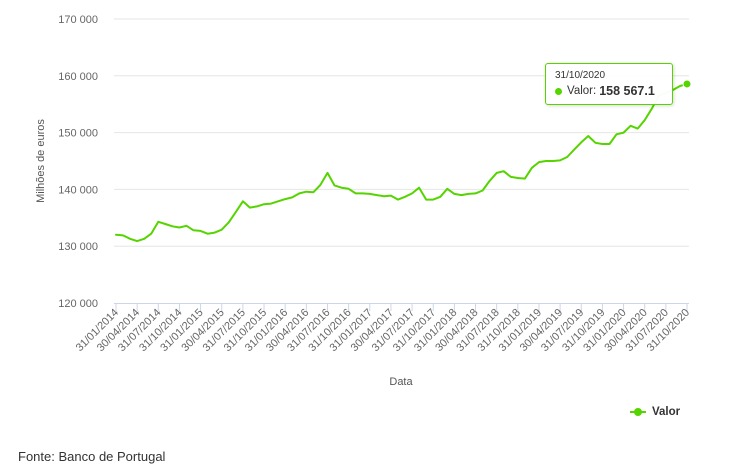 The image size is (744, 469). I want to click on legend-dot-icon, so click(638, 412).